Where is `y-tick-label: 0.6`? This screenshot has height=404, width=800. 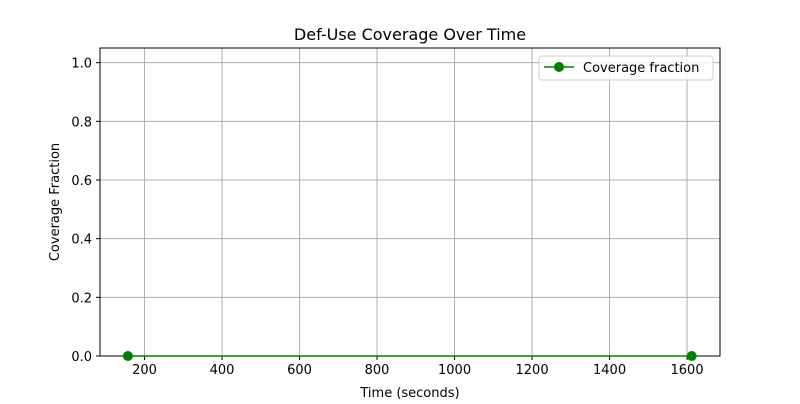
y-tick-label: 0.6 is located at coordinates (81, 181).